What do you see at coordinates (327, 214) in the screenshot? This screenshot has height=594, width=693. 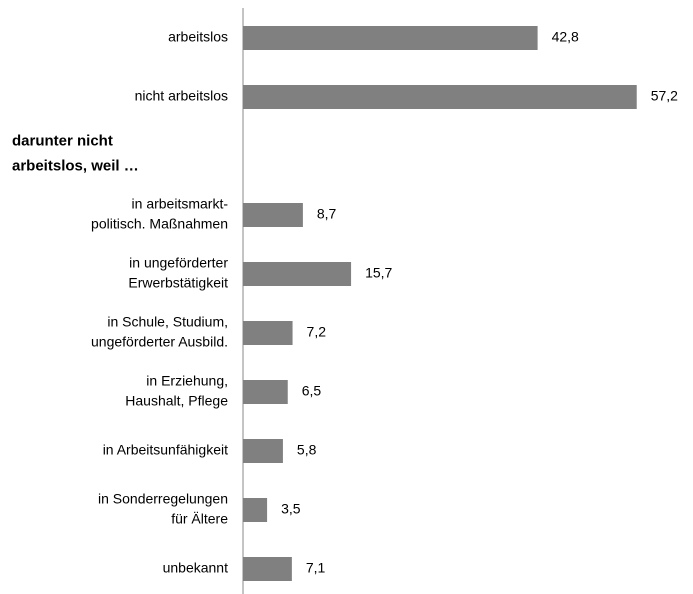 I see `value-label: 8,7` at bounding box center [327, 214].